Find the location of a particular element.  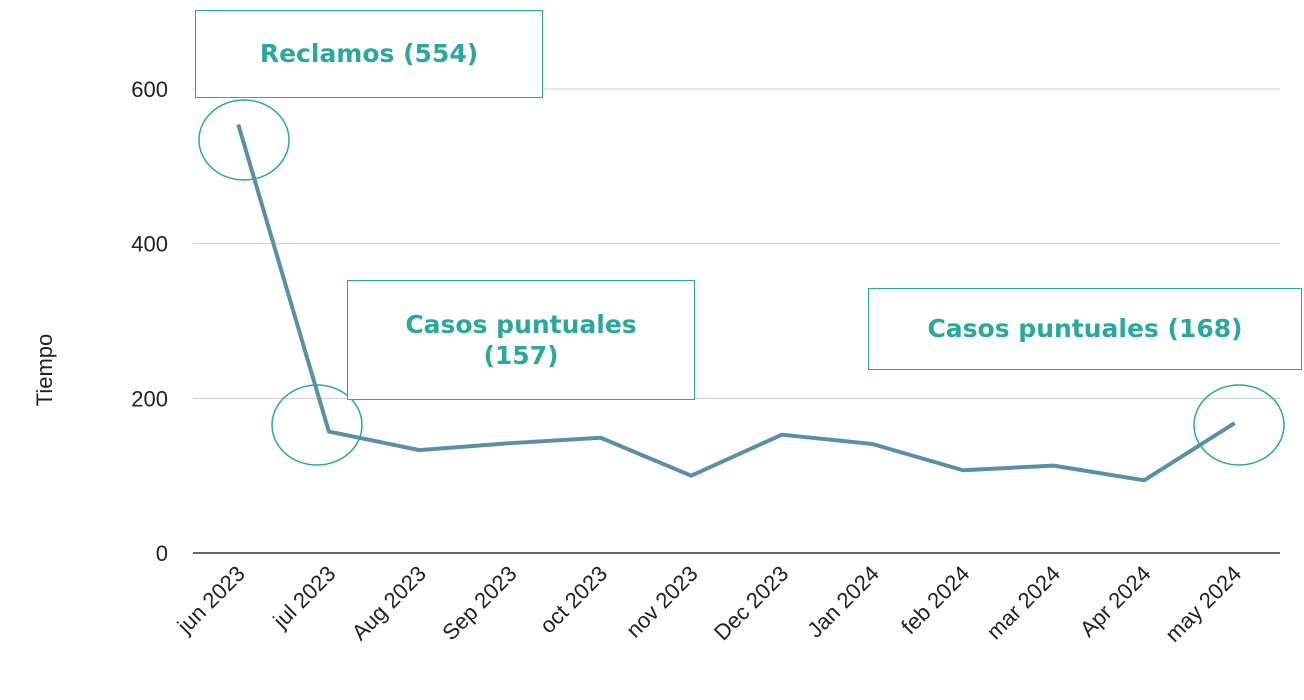

x-tick-label: Apr 2024 is located at coordinates (1115, 601).